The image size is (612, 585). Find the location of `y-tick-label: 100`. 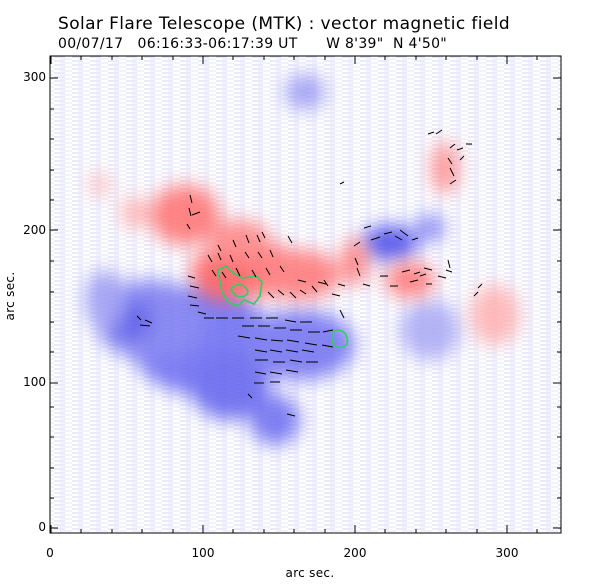

y-tick-label: 100 is located at coordinates (34, 382).